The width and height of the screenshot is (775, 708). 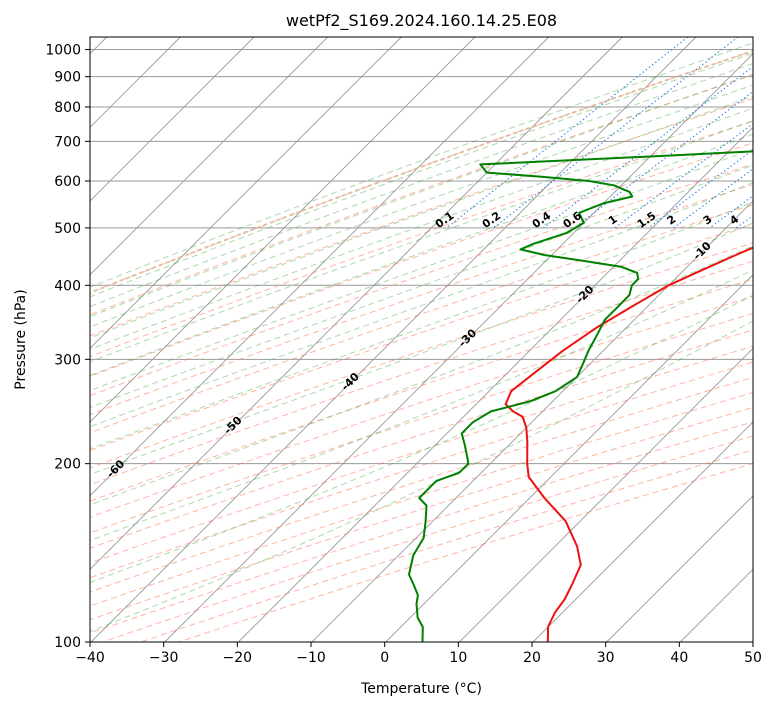 What do you see at coordinates (532, 658) in the screenshot?
I see `x-tick-label: 20` at bounding box center [532, 658].